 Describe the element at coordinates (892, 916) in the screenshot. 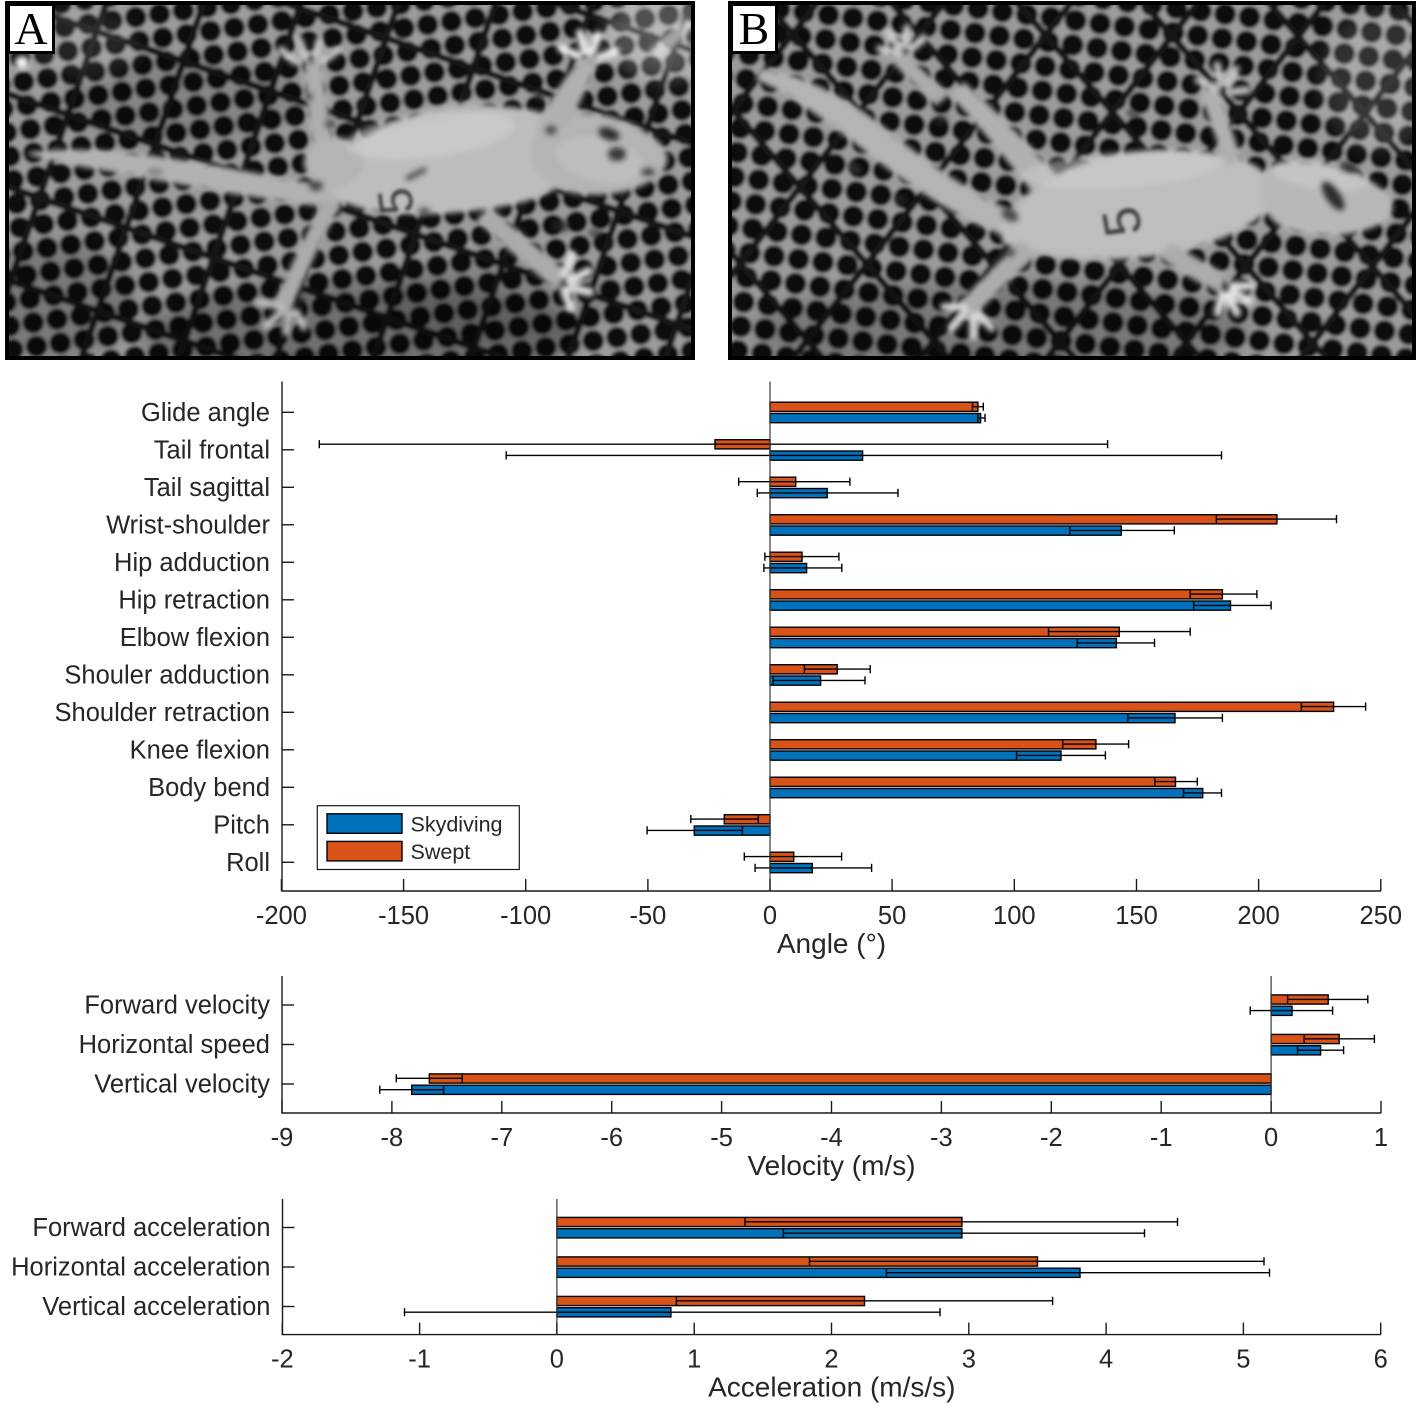

I see `svg-text: 50` at that location.